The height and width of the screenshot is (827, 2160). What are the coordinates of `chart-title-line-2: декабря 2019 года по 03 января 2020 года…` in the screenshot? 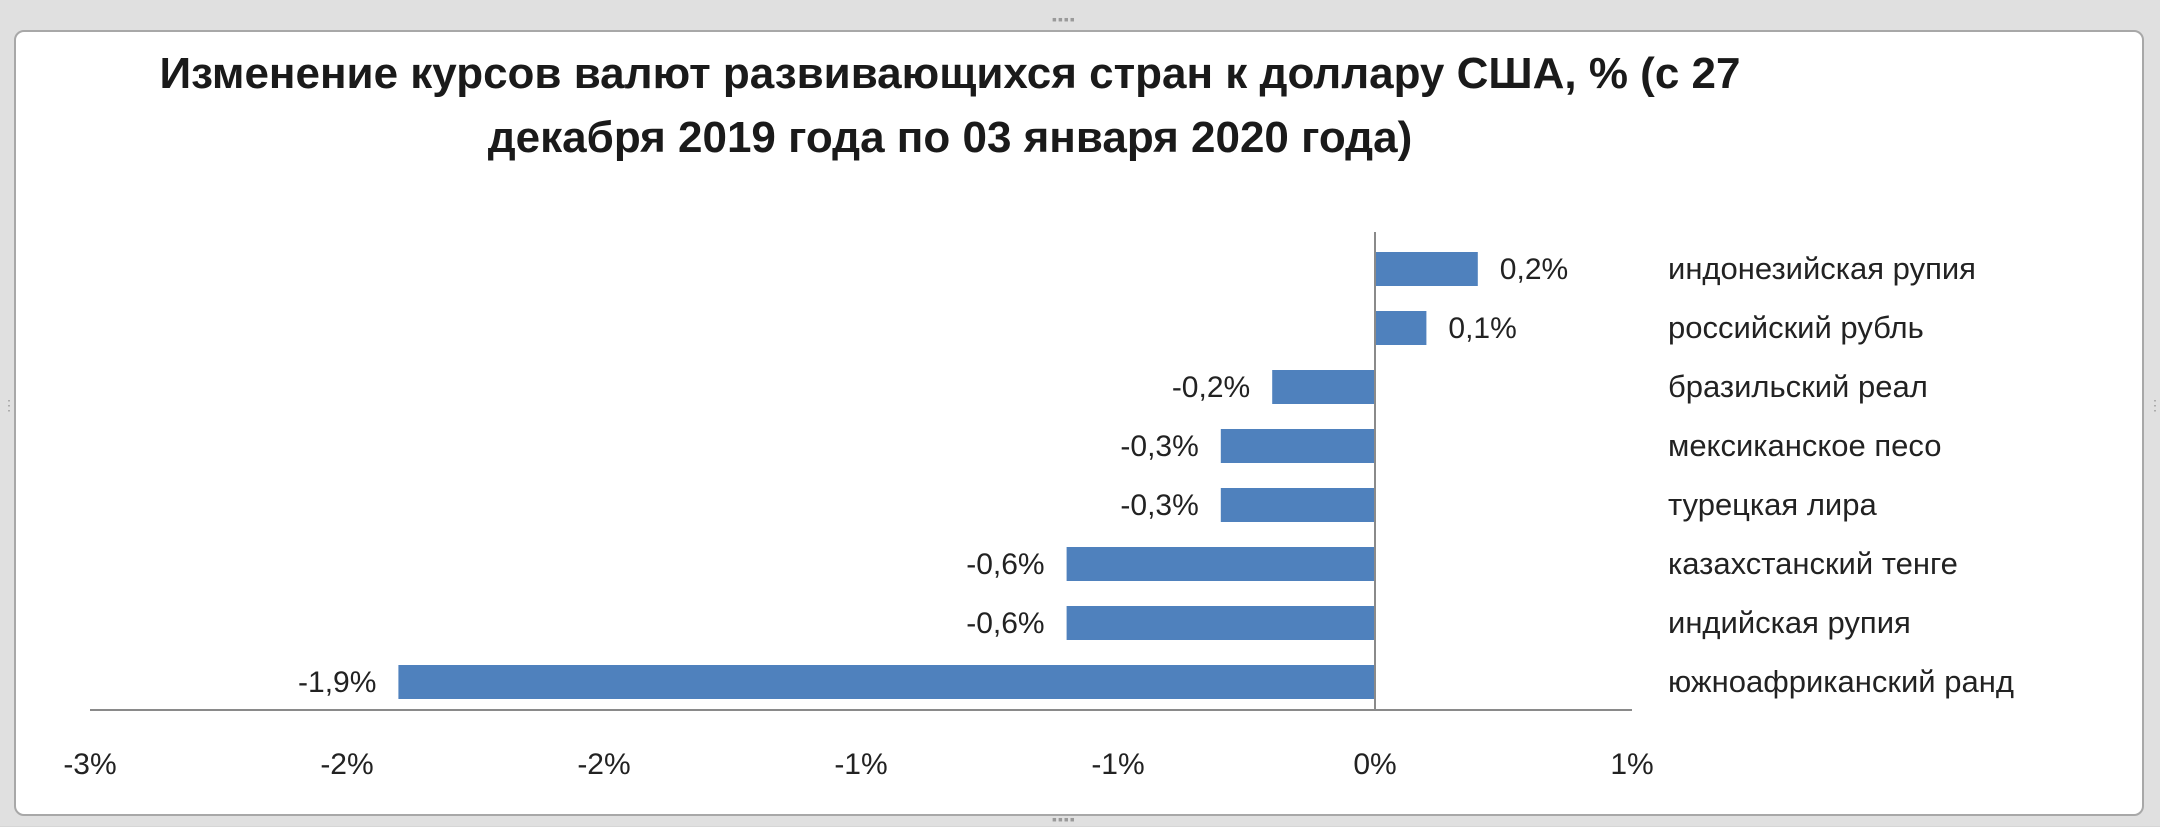 It's located at (950, 137).